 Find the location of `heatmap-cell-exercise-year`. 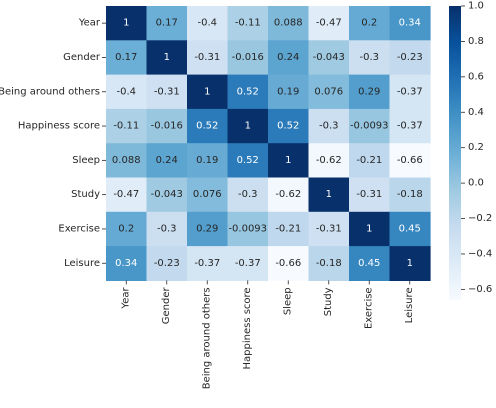

heatmap-cell-exercise-year is located at coordinates (127, 229).